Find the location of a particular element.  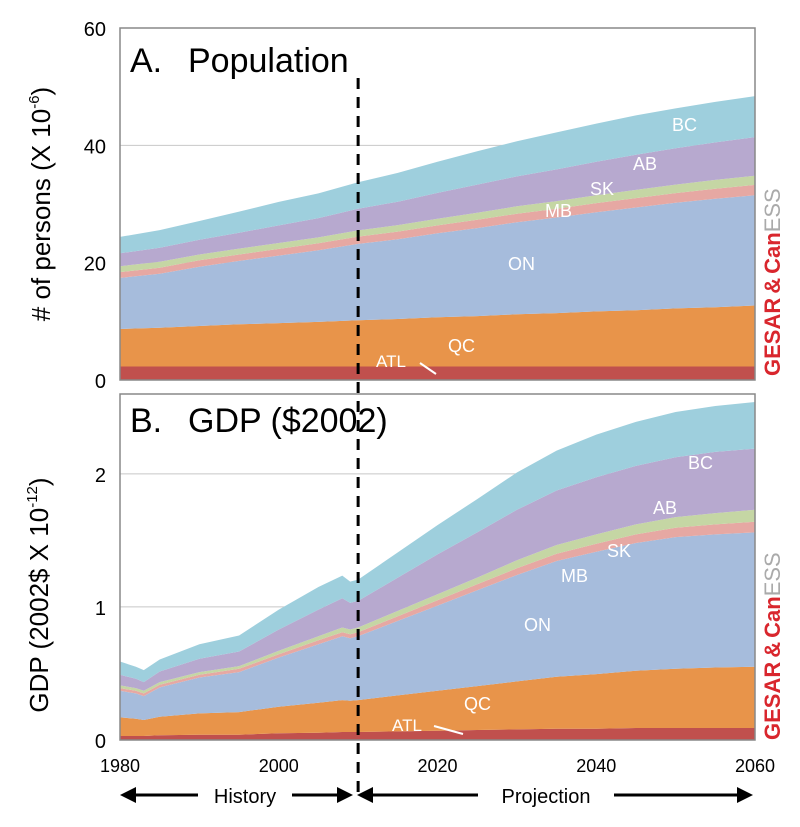

logo-panel-a: GESAR & CanESS is located at coordinates (772, 282).